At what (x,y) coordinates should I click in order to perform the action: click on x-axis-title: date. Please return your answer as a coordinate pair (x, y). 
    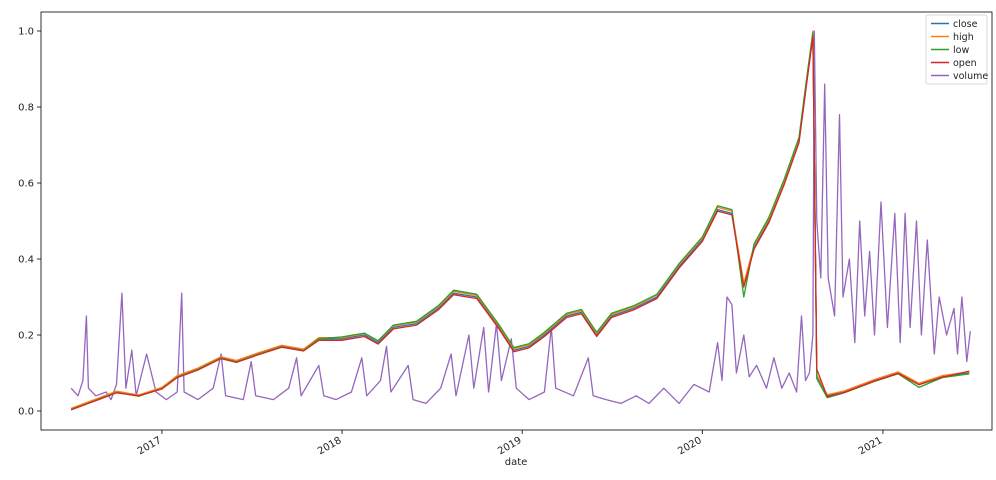
    Looking at the image, I should click on (516, 462).